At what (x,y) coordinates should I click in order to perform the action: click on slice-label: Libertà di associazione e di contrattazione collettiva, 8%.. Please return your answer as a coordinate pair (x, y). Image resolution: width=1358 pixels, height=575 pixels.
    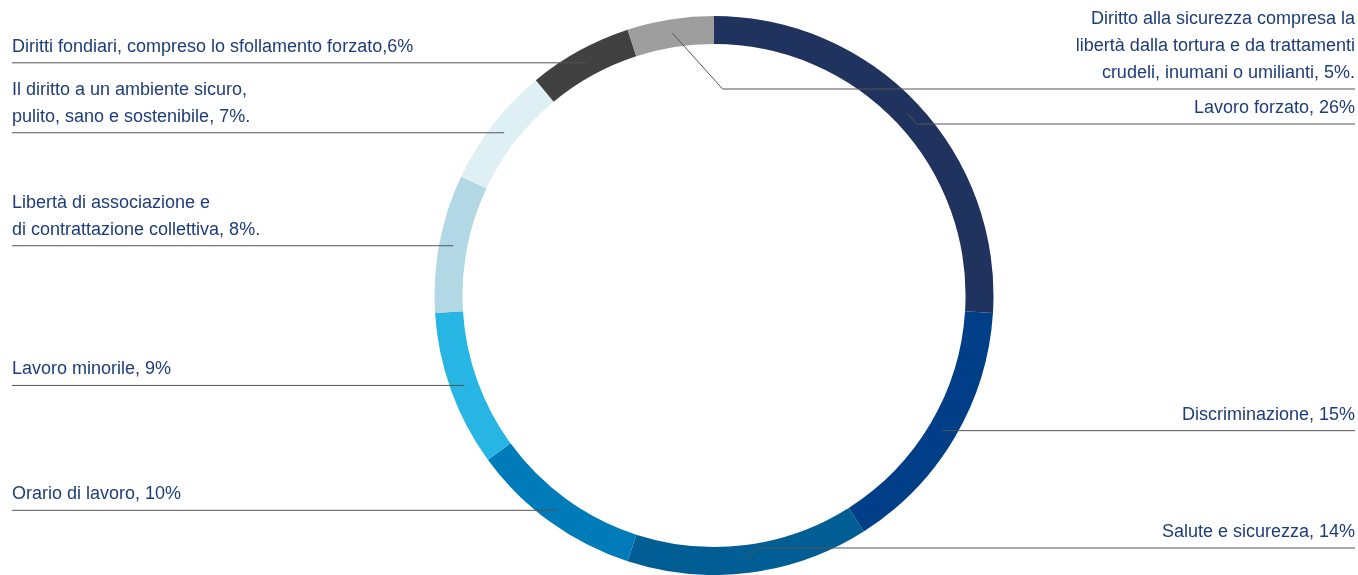
    Looking at the image, I should click on (136, 215).